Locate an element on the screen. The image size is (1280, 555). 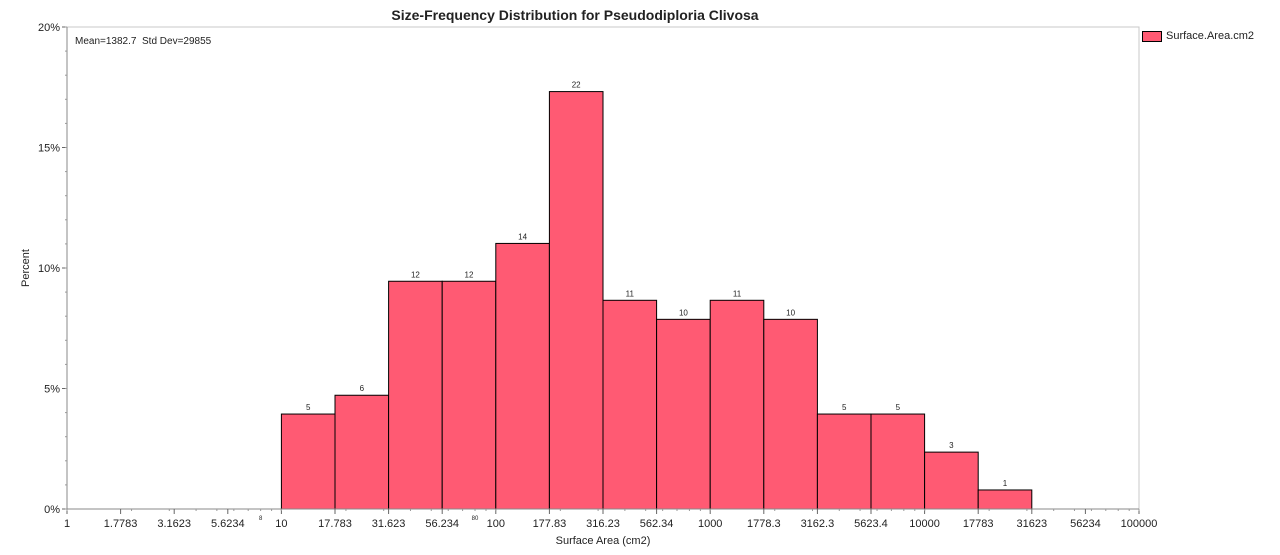
legend-label: Surface.Area.cm2 is located at coordinates (1210, 36).